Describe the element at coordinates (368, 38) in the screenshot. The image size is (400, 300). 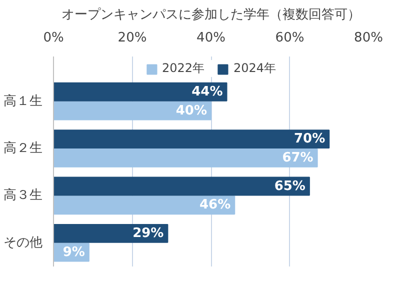
I see `x-tick-label: 80%` at that location.